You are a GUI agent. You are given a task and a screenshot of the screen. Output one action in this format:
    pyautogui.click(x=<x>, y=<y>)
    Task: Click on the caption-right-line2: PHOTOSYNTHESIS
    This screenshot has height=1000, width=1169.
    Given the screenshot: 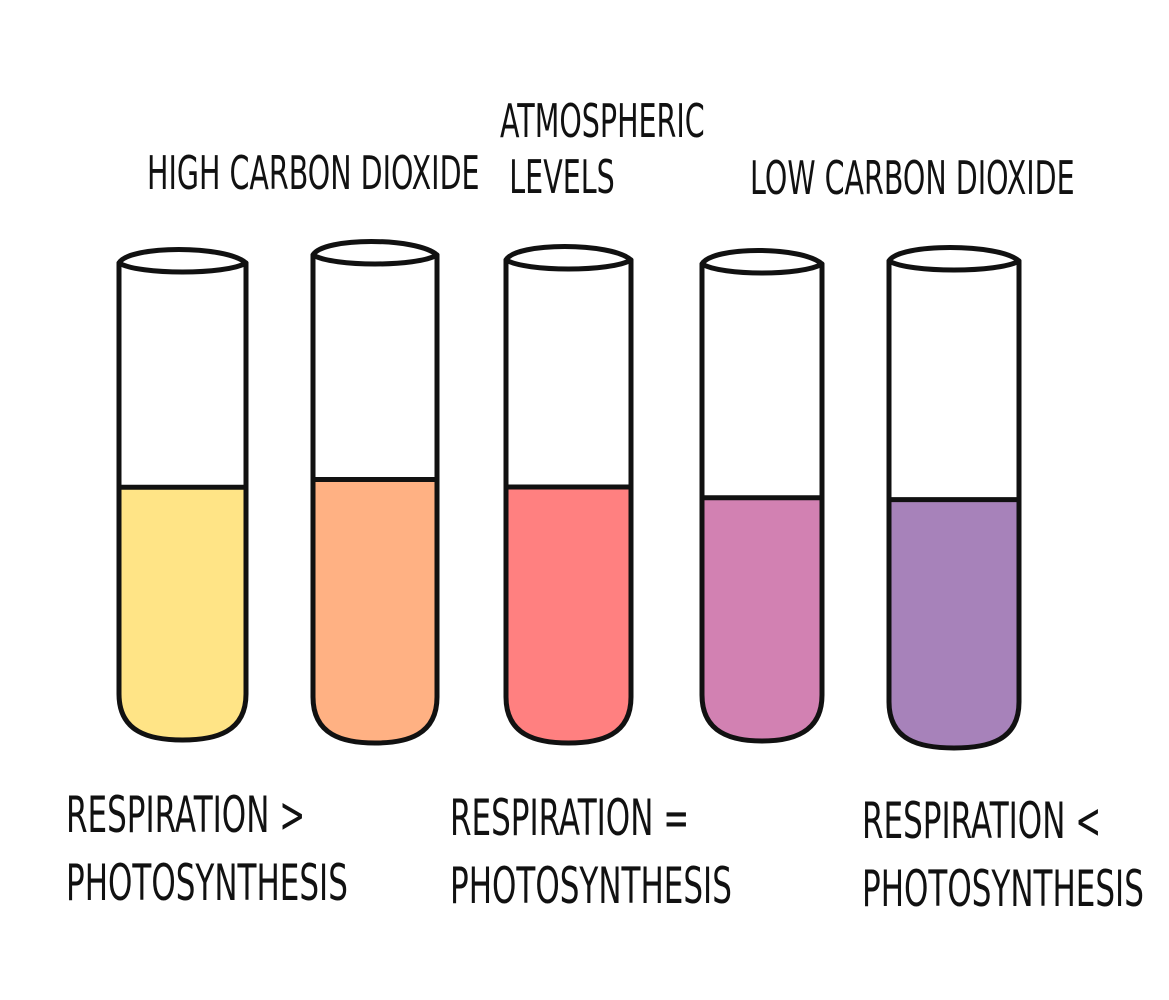 What is the action you would take?
    pyautogui.click(x=1003, y=889)
    